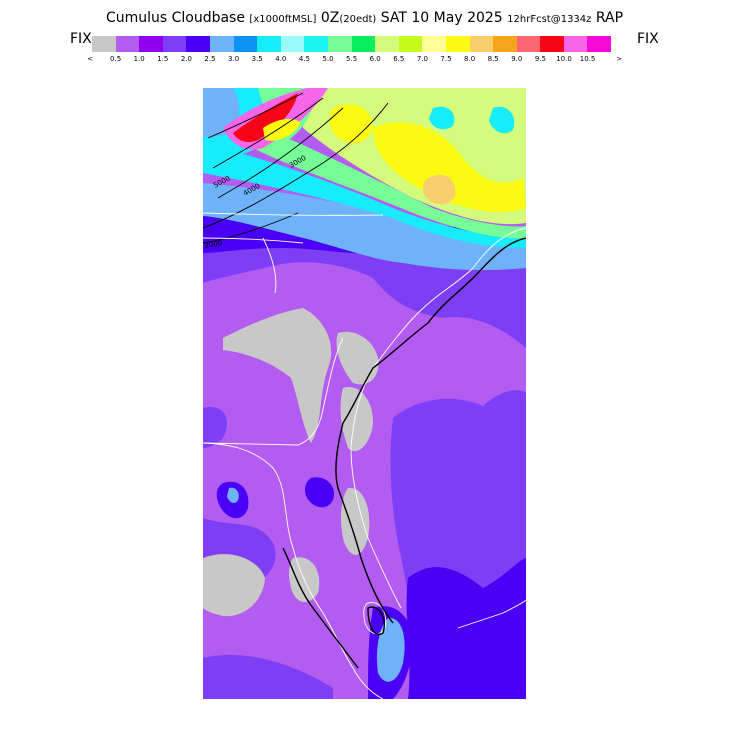 The image size is (729, 729). I want to click on scale-tick-0: <, so click(90, 59).